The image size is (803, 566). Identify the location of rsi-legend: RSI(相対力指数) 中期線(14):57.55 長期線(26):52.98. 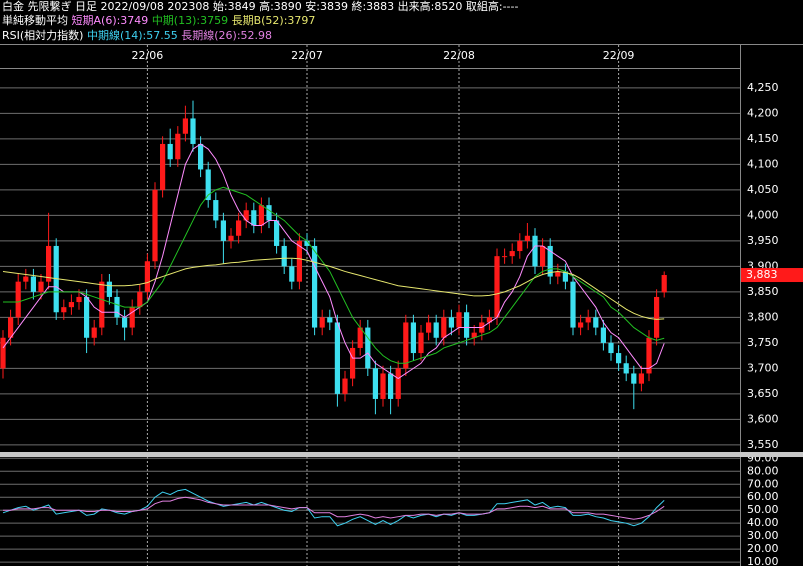
(137, 35).